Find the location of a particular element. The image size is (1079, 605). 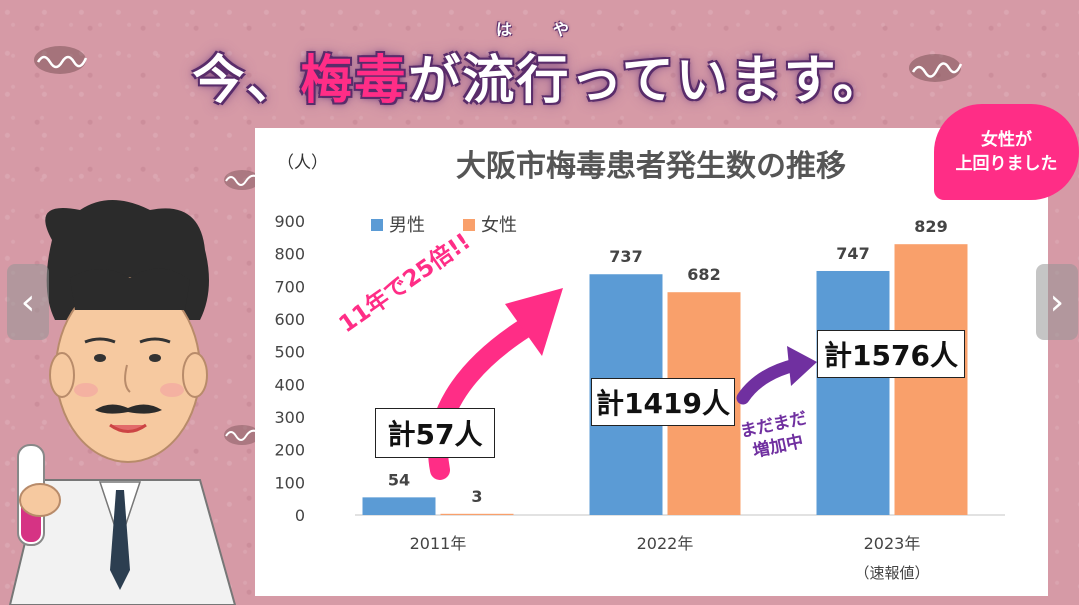

prev-slide-button: ‹ is located at coordinates (28, 302).